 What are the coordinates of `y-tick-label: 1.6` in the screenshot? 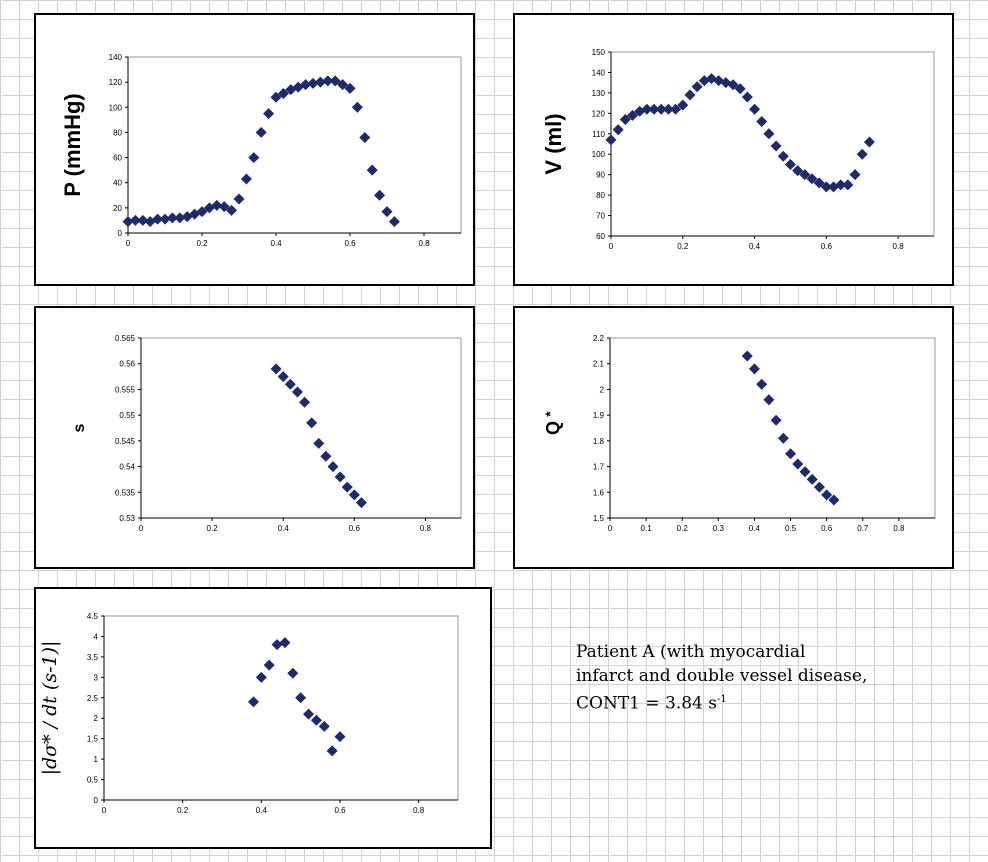 It's located at (599, 492).